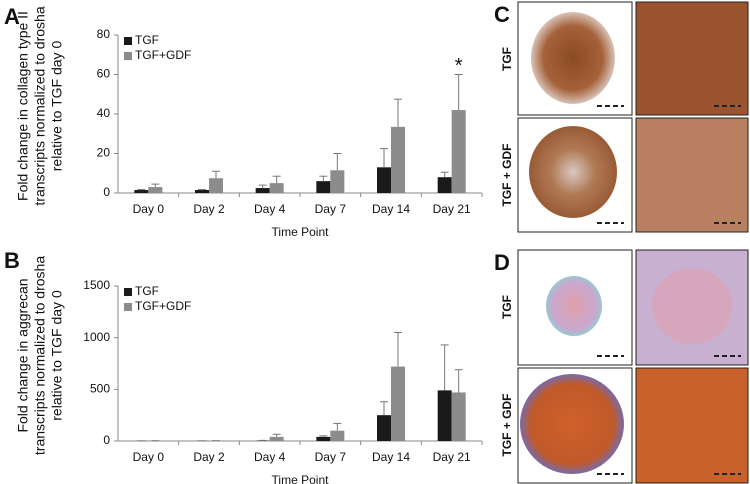  Describe the element at coordinates (502, 262) in the screenshot. I see `panel-label: D` at that location.